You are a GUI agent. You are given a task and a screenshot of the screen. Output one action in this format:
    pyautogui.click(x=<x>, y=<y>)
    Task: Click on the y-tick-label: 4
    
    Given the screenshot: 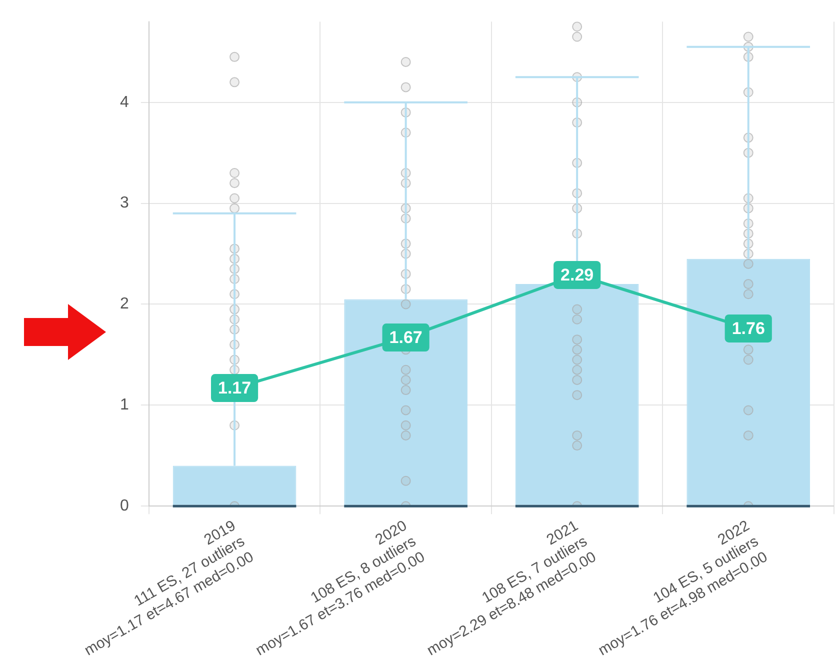 What is the action you would take?
    pyautogui.click(x=124, y=102)
    